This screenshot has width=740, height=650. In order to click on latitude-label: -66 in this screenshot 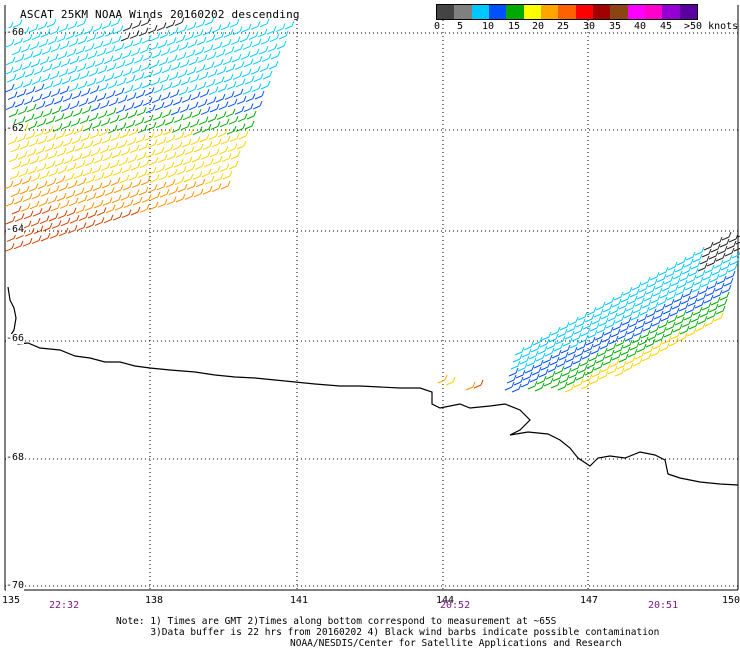, I will do `click(15, 338)`.